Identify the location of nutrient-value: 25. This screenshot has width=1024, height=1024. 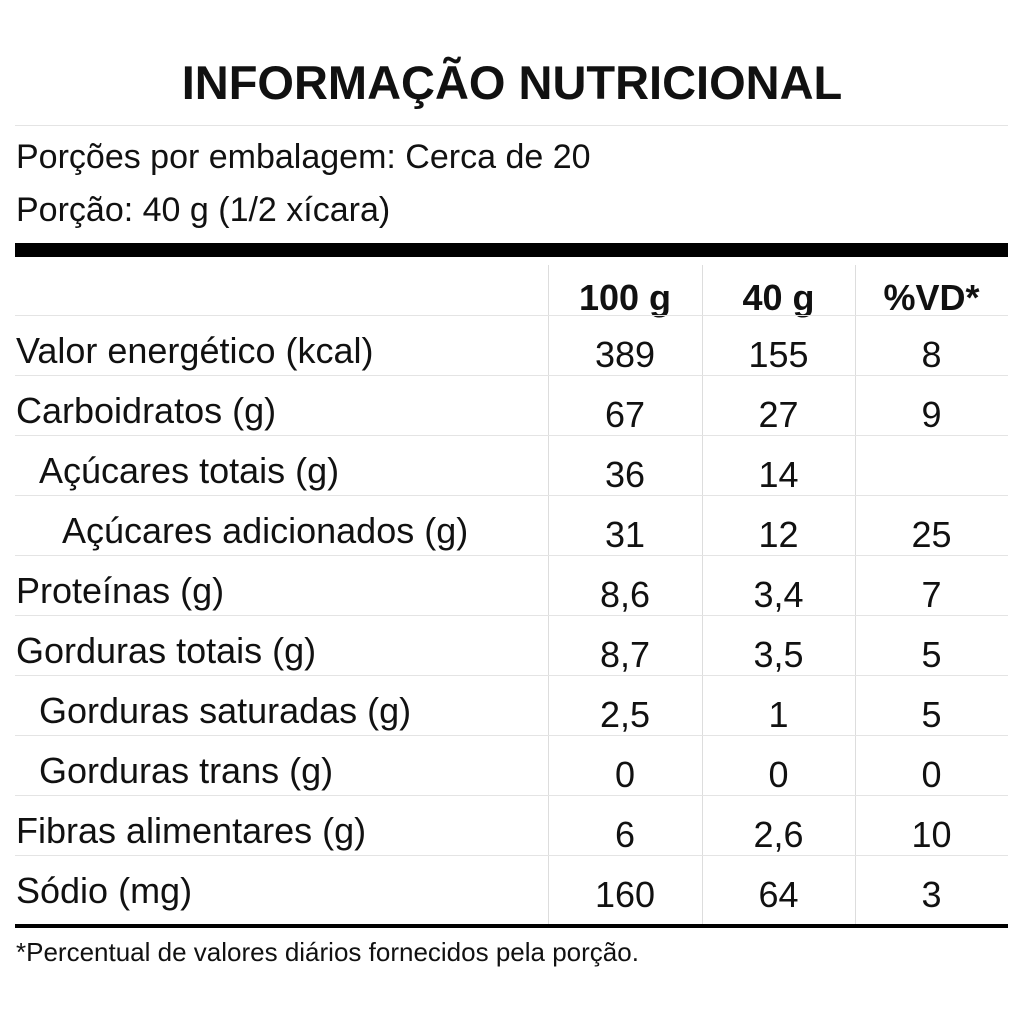
(931, 534).